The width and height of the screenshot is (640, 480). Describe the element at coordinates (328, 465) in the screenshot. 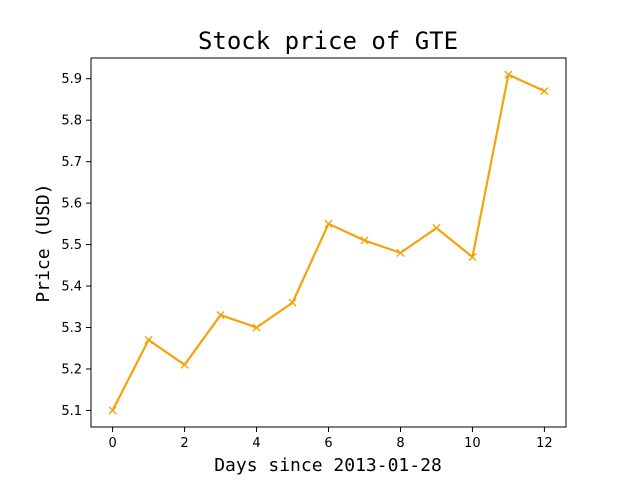

I see `x-axis-label: Days since 2013-01-28` at that location.